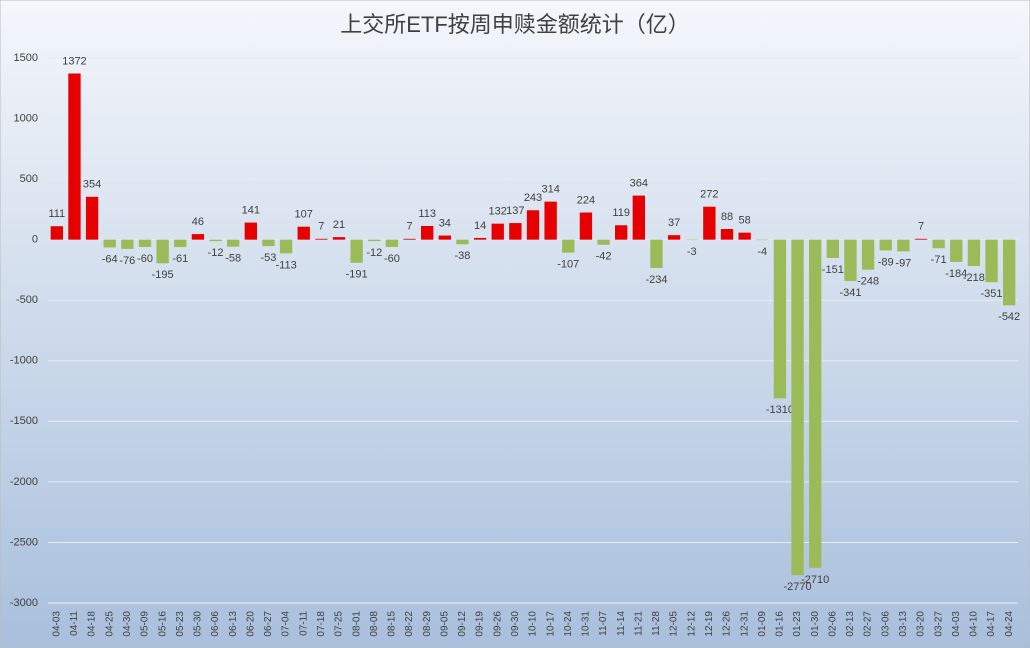 The height and width of the screenshot is (648, 1030). I want to click on y-tick-label: 500, so click(29, 179).